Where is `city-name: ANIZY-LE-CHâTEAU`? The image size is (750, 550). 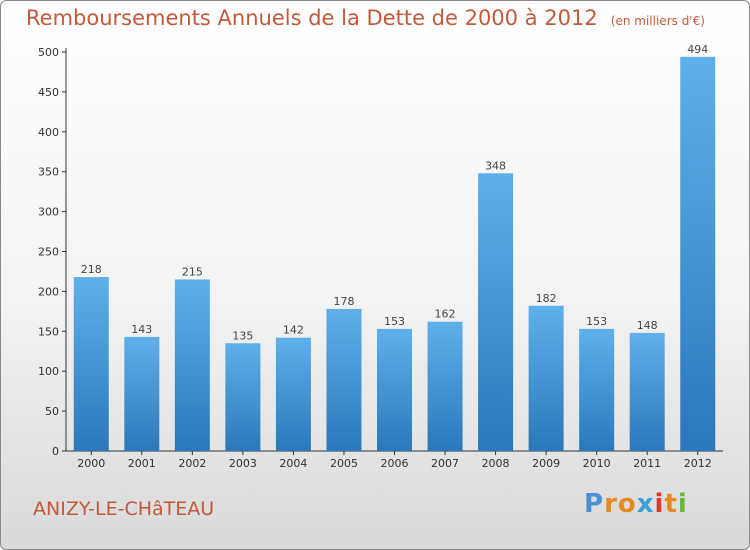
city-name: ANIZY-LE-CHâTEAU is located at coordinates (124, 509).